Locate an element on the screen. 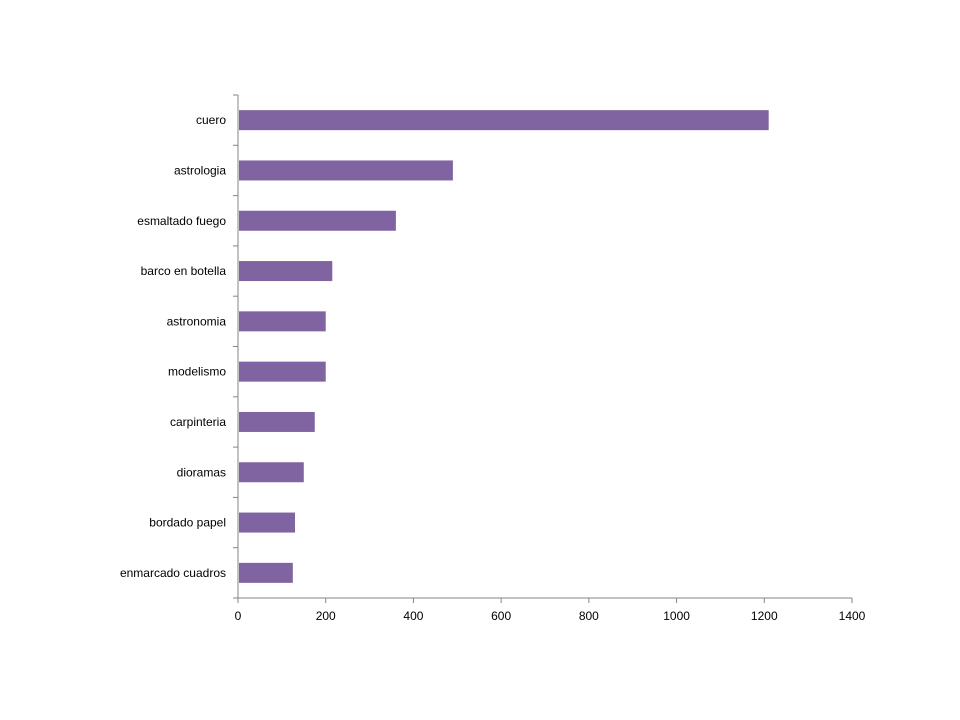 The height and width of the screenshot is (720, 960). category-label: astrologia is located at coordinates (200, 170).